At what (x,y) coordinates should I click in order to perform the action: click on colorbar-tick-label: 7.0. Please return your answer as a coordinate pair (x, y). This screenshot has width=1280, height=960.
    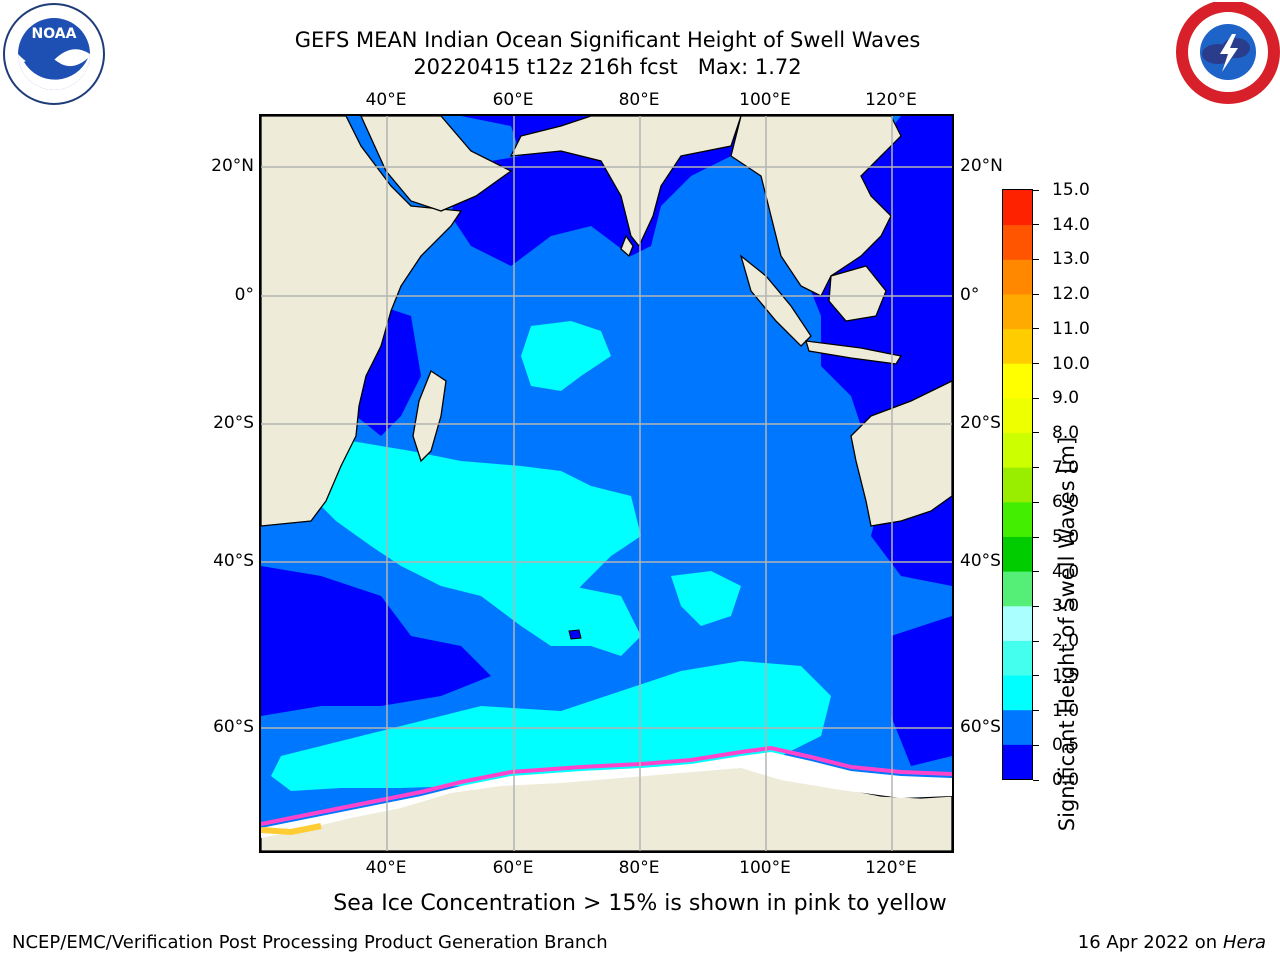
    Looking at the image, I should click on (1066, 467).